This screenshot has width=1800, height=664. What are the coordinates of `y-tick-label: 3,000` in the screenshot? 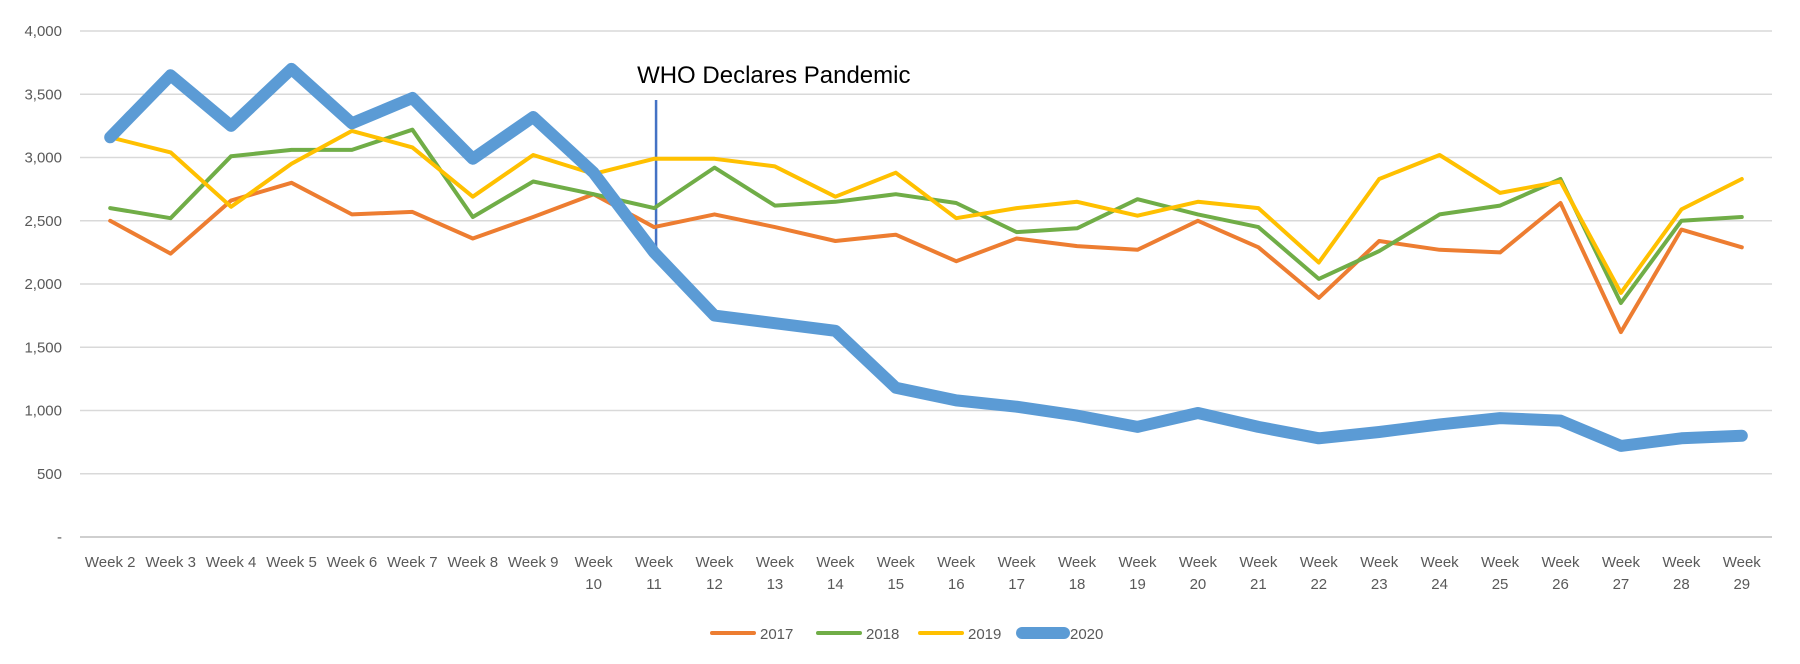 It's located at (43, 158).